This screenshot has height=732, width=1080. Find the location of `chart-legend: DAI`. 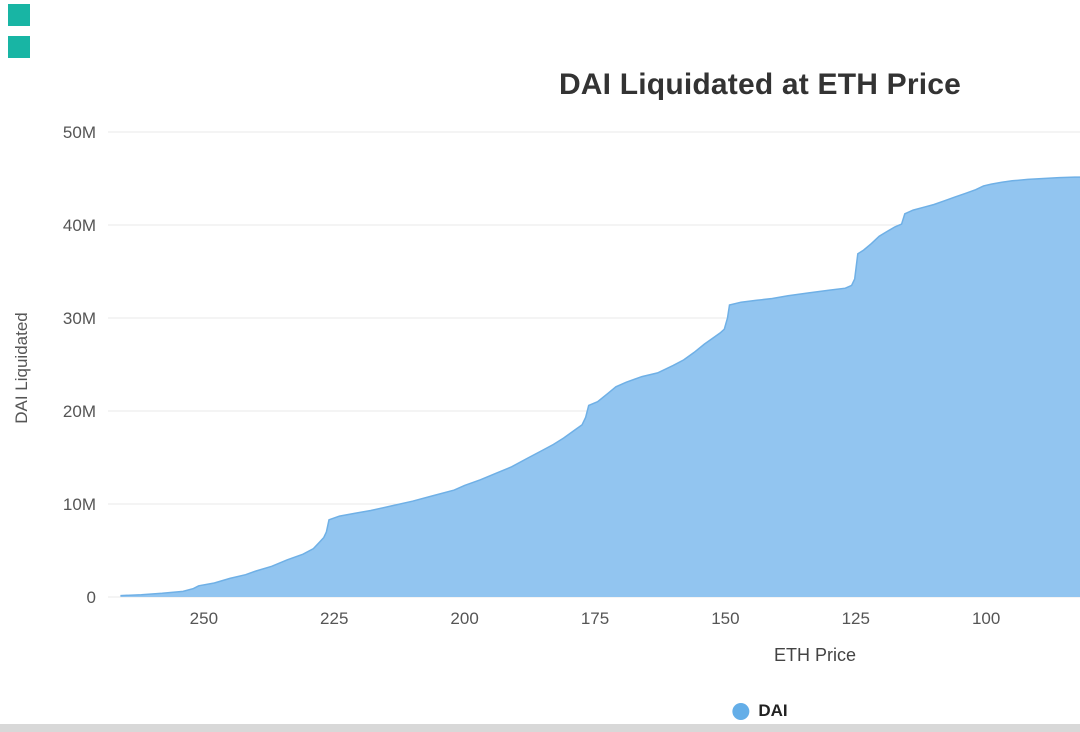

chart-legend: DAI is located at coordinates (760, 711).